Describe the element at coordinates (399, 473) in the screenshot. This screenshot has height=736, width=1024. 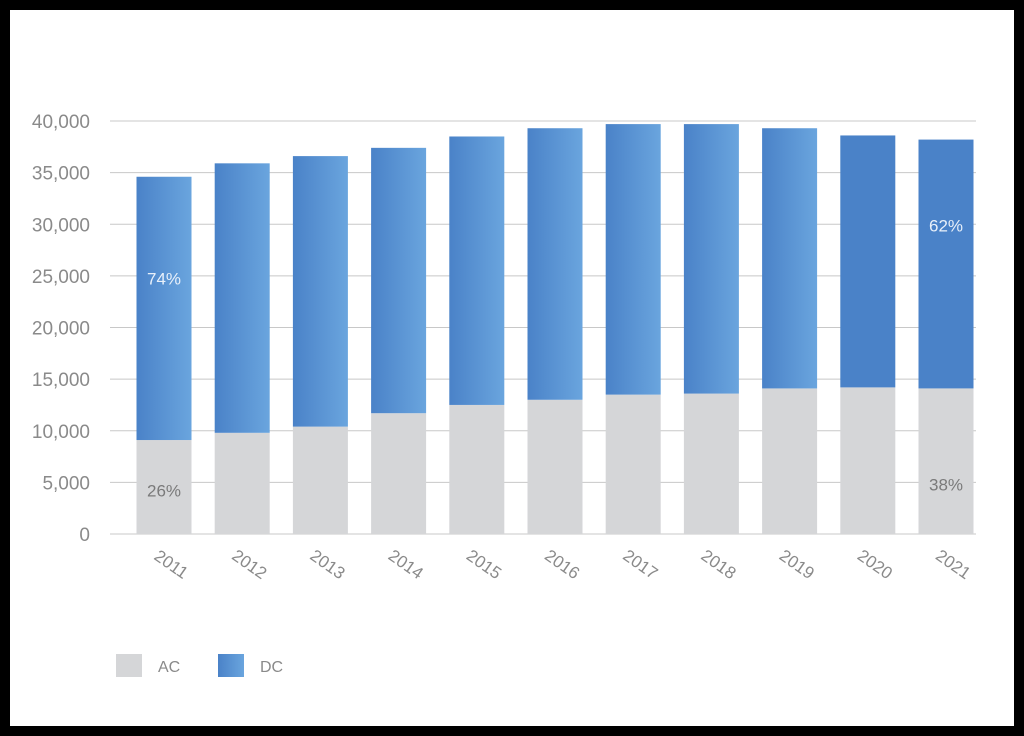
I see `bar-ac-2014` at that location.